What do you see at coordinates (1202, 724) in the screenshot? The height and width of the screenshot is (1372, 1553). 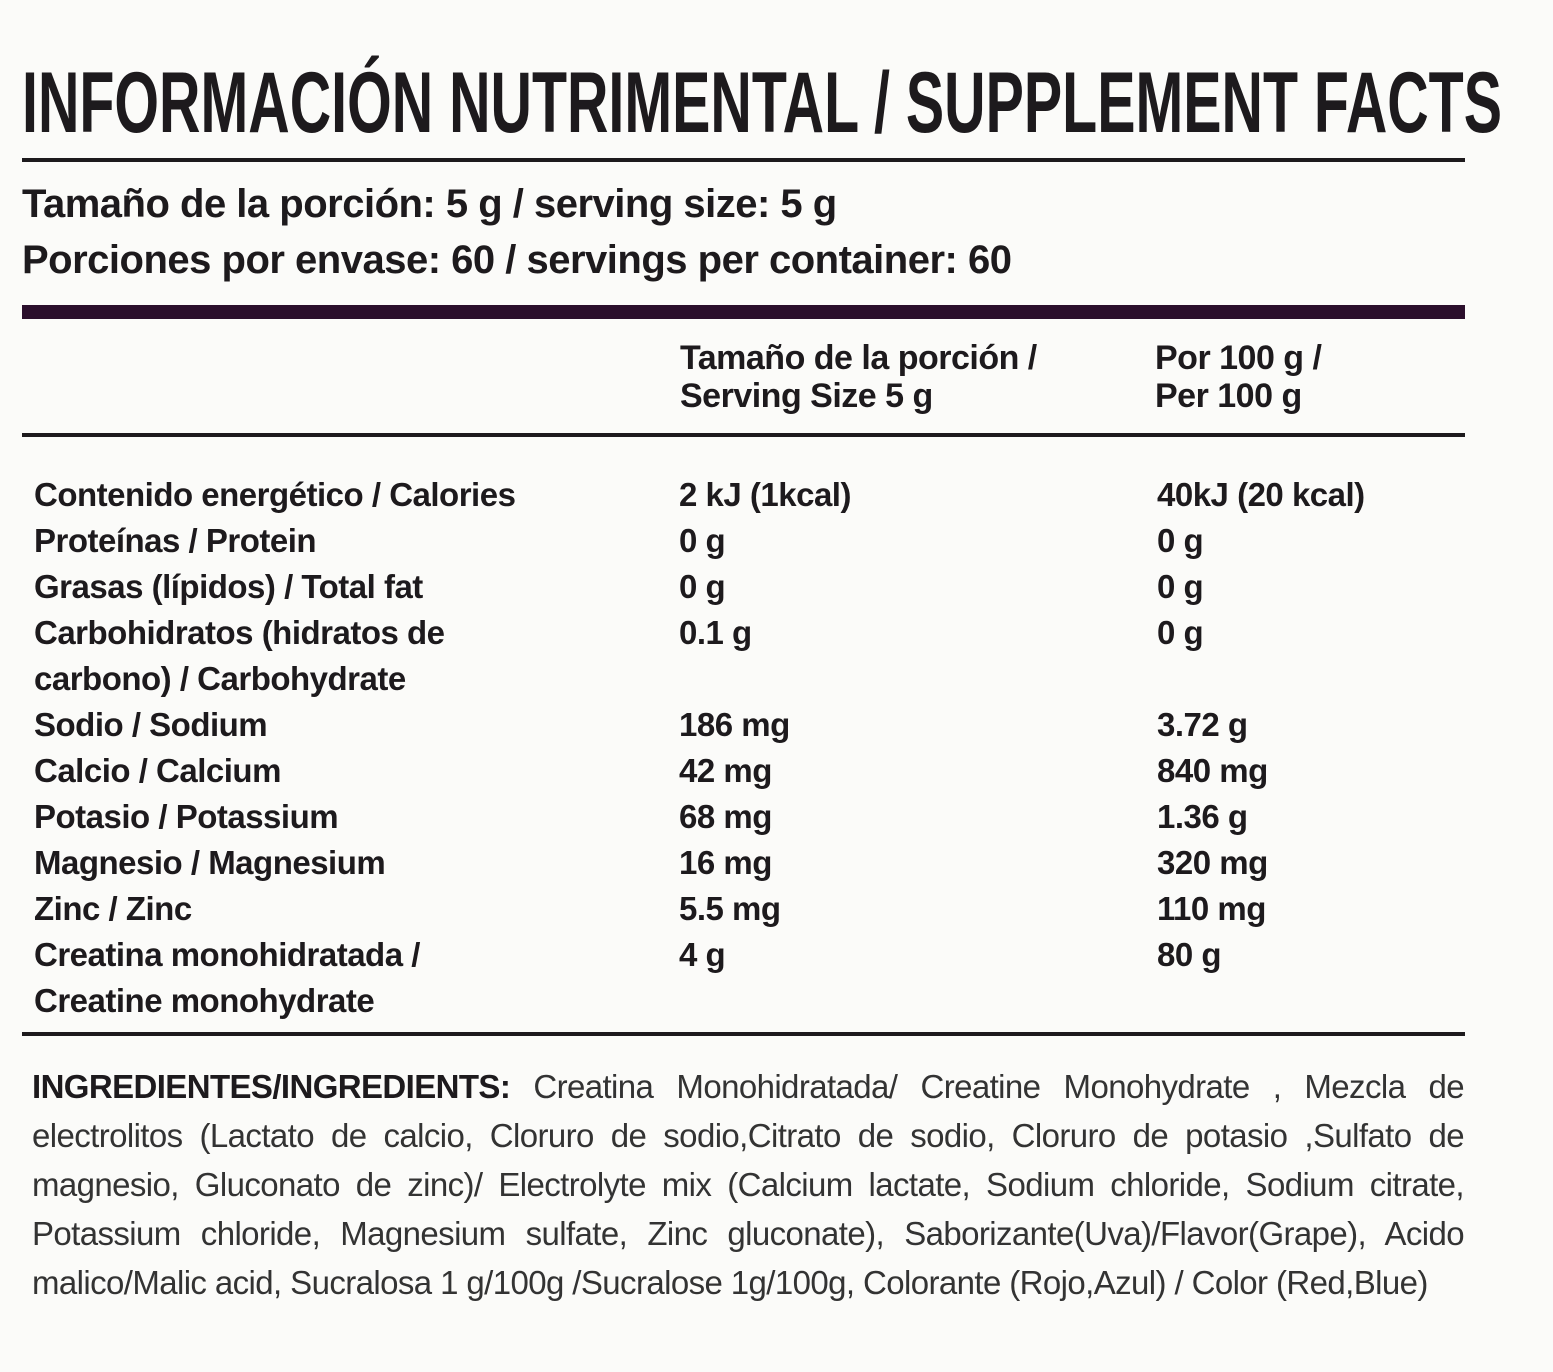 I see `per100-value: 3.72 g` at bounding box center [1202, 724].